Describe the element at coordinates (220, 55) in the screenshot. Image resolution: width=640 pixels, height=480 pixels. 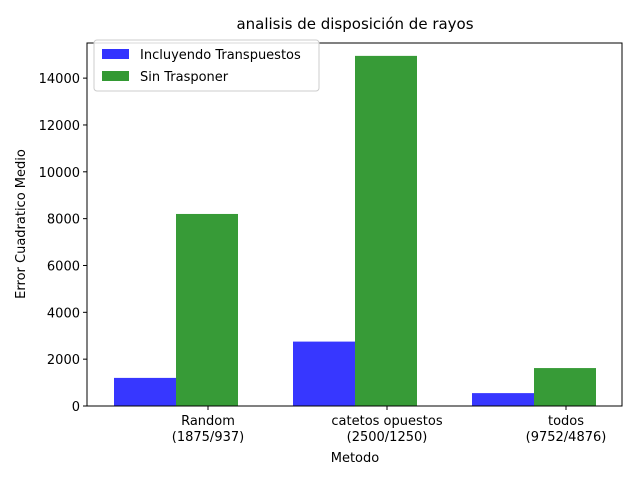
I see `legend-entry: Incluyendo Transpuestos` at that location.